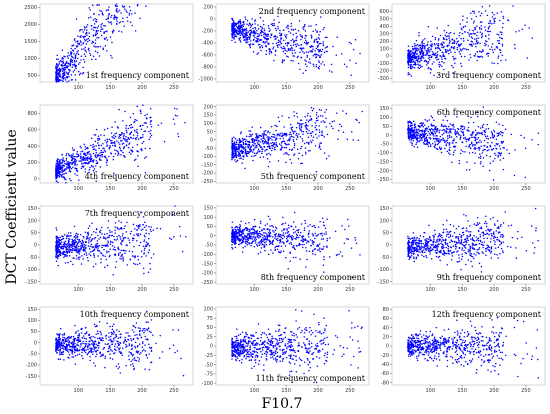 The height and width of the screenshot is (414, 550). What do you see at coordinates (384, 34) in the screenshot?
I see `y-tick-label: 300` at bounding box center [384, 34].